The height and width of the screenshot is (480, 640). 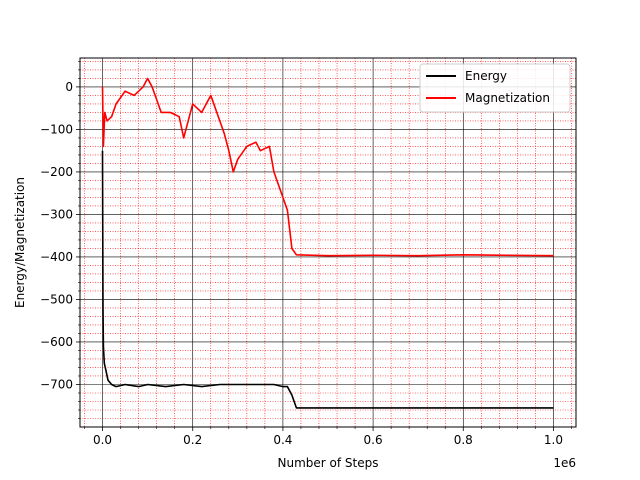 What do you see at coordinates (56, 384) in the screenshot?
I see `y-tick-label: −700` at bounding box center [56, 384].